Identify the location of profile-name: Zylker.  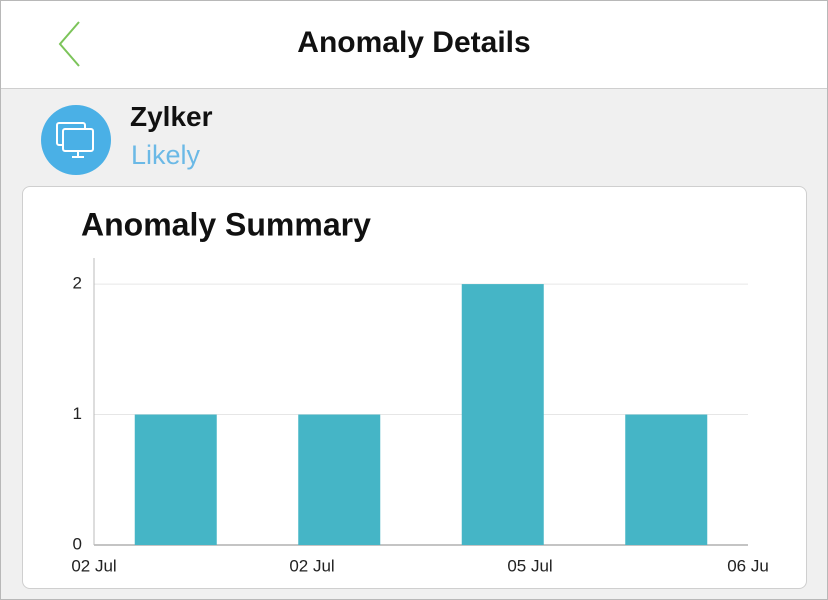
(171, 116).